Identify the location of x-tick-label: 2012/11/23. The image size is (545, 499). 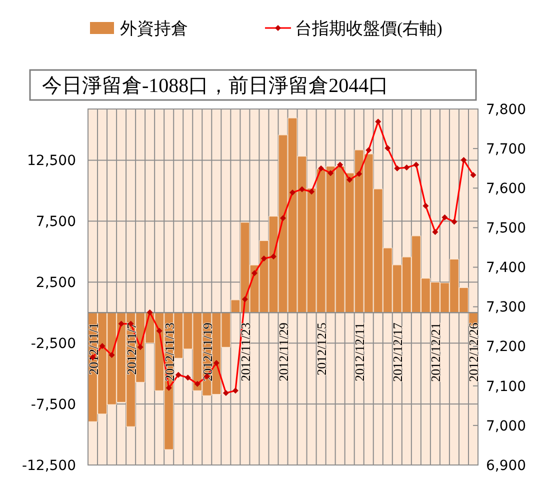
(245, 352).